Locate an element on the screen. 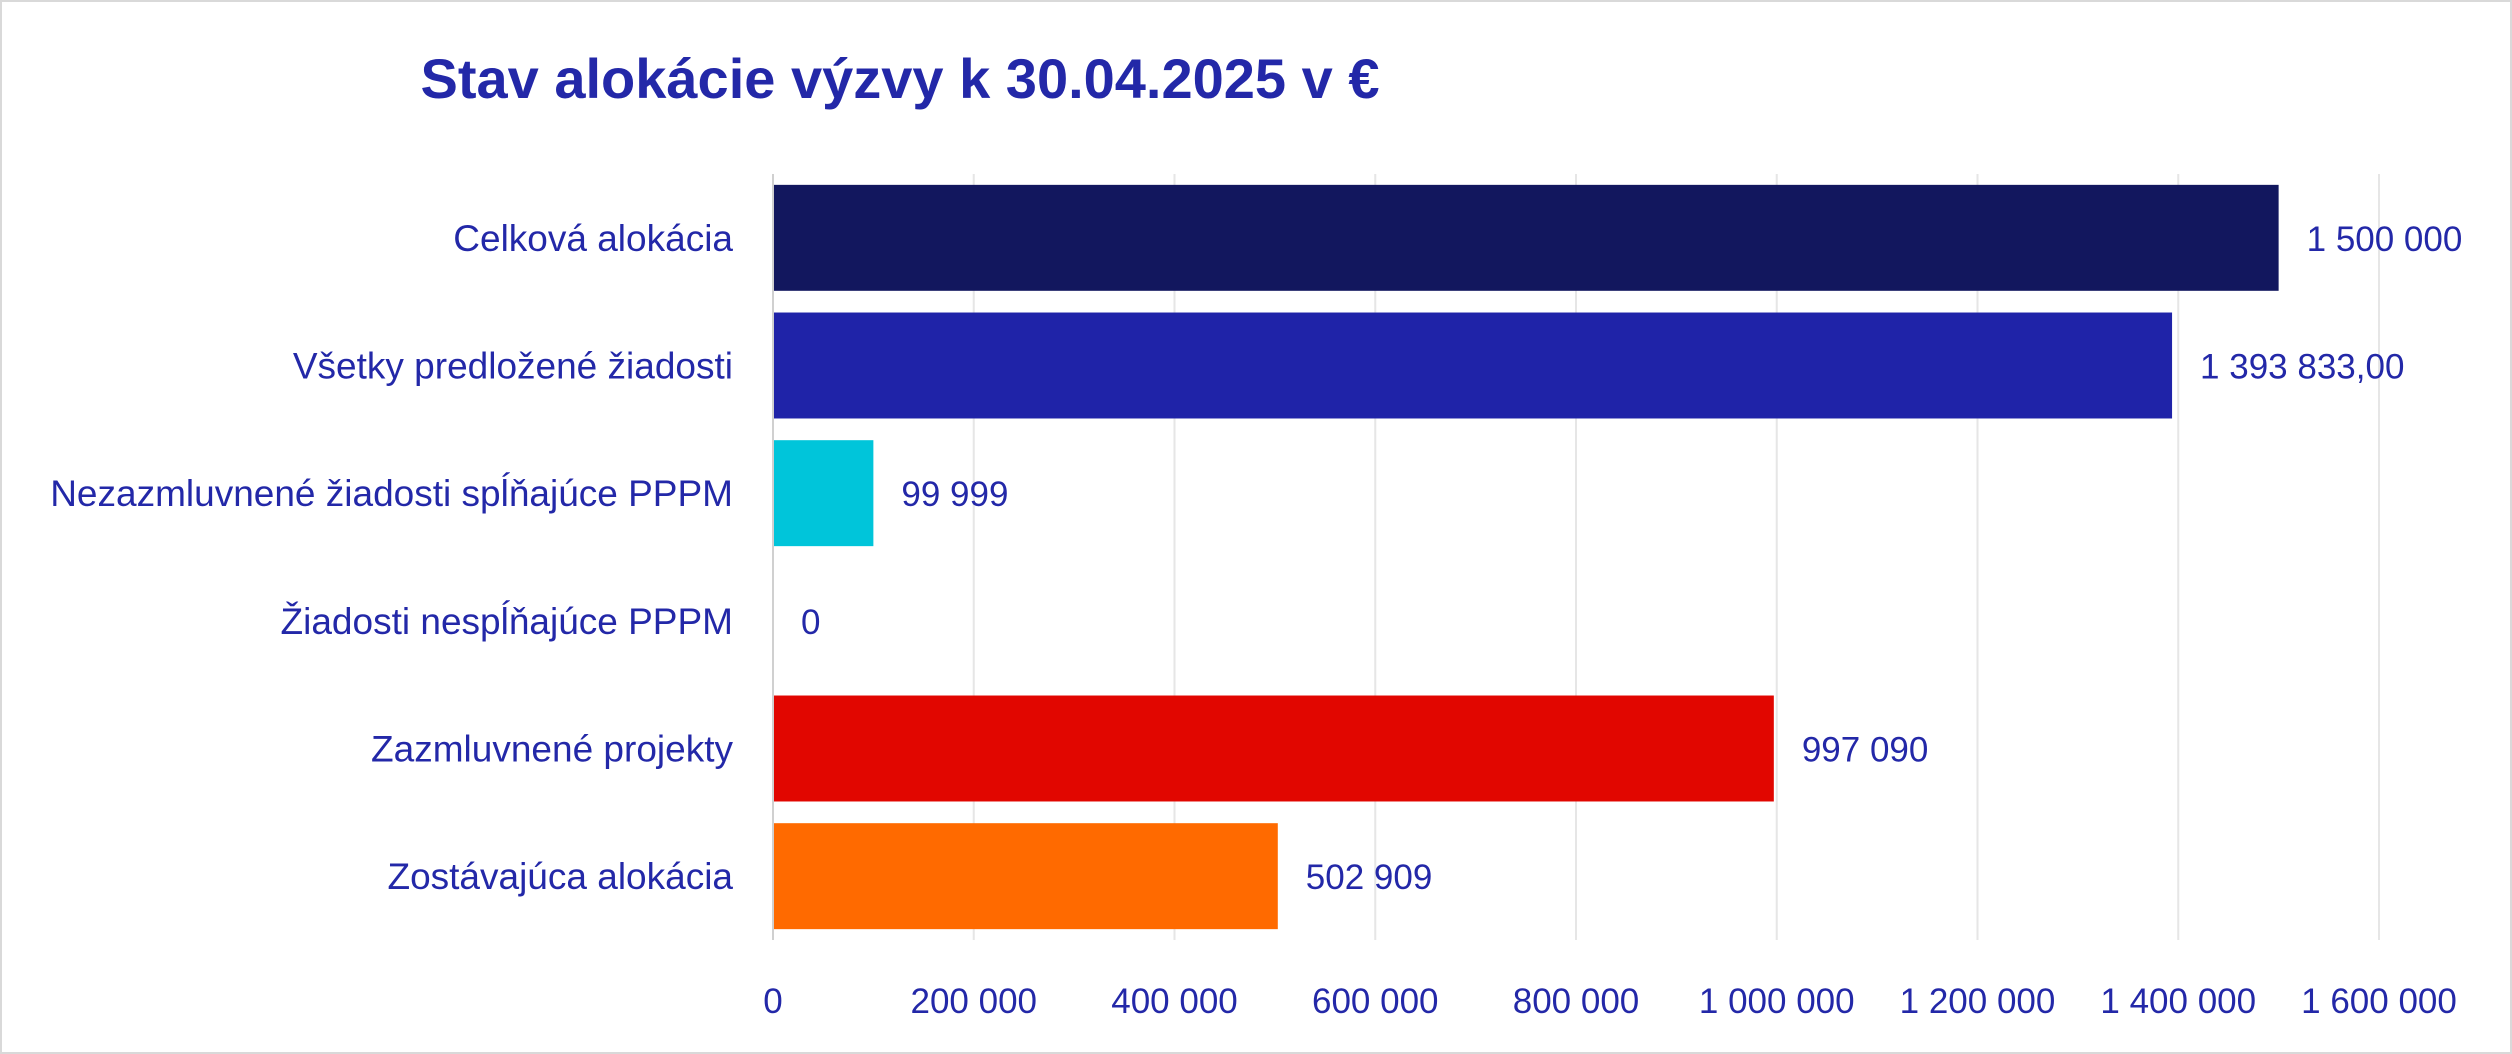  x-tick-label: 800 000 is located at coordinates (1576, 1001).